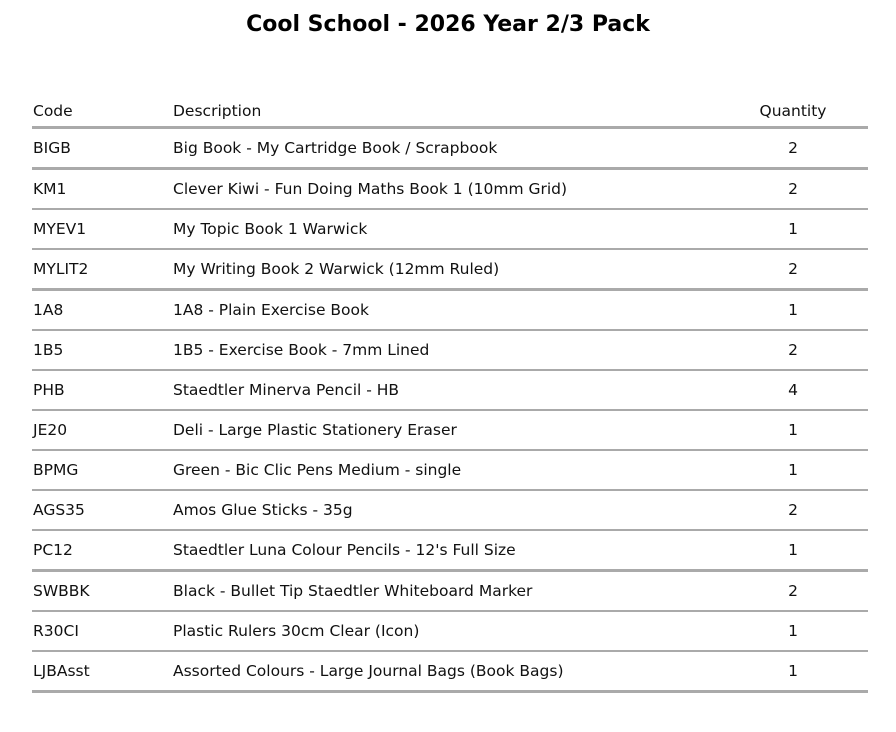  What do you see at coordinates (444, 148) in the screenshot?
I see `item-description: Big Book - My Cartridge Book / Scrapbook` at bounding box center [444, 148].